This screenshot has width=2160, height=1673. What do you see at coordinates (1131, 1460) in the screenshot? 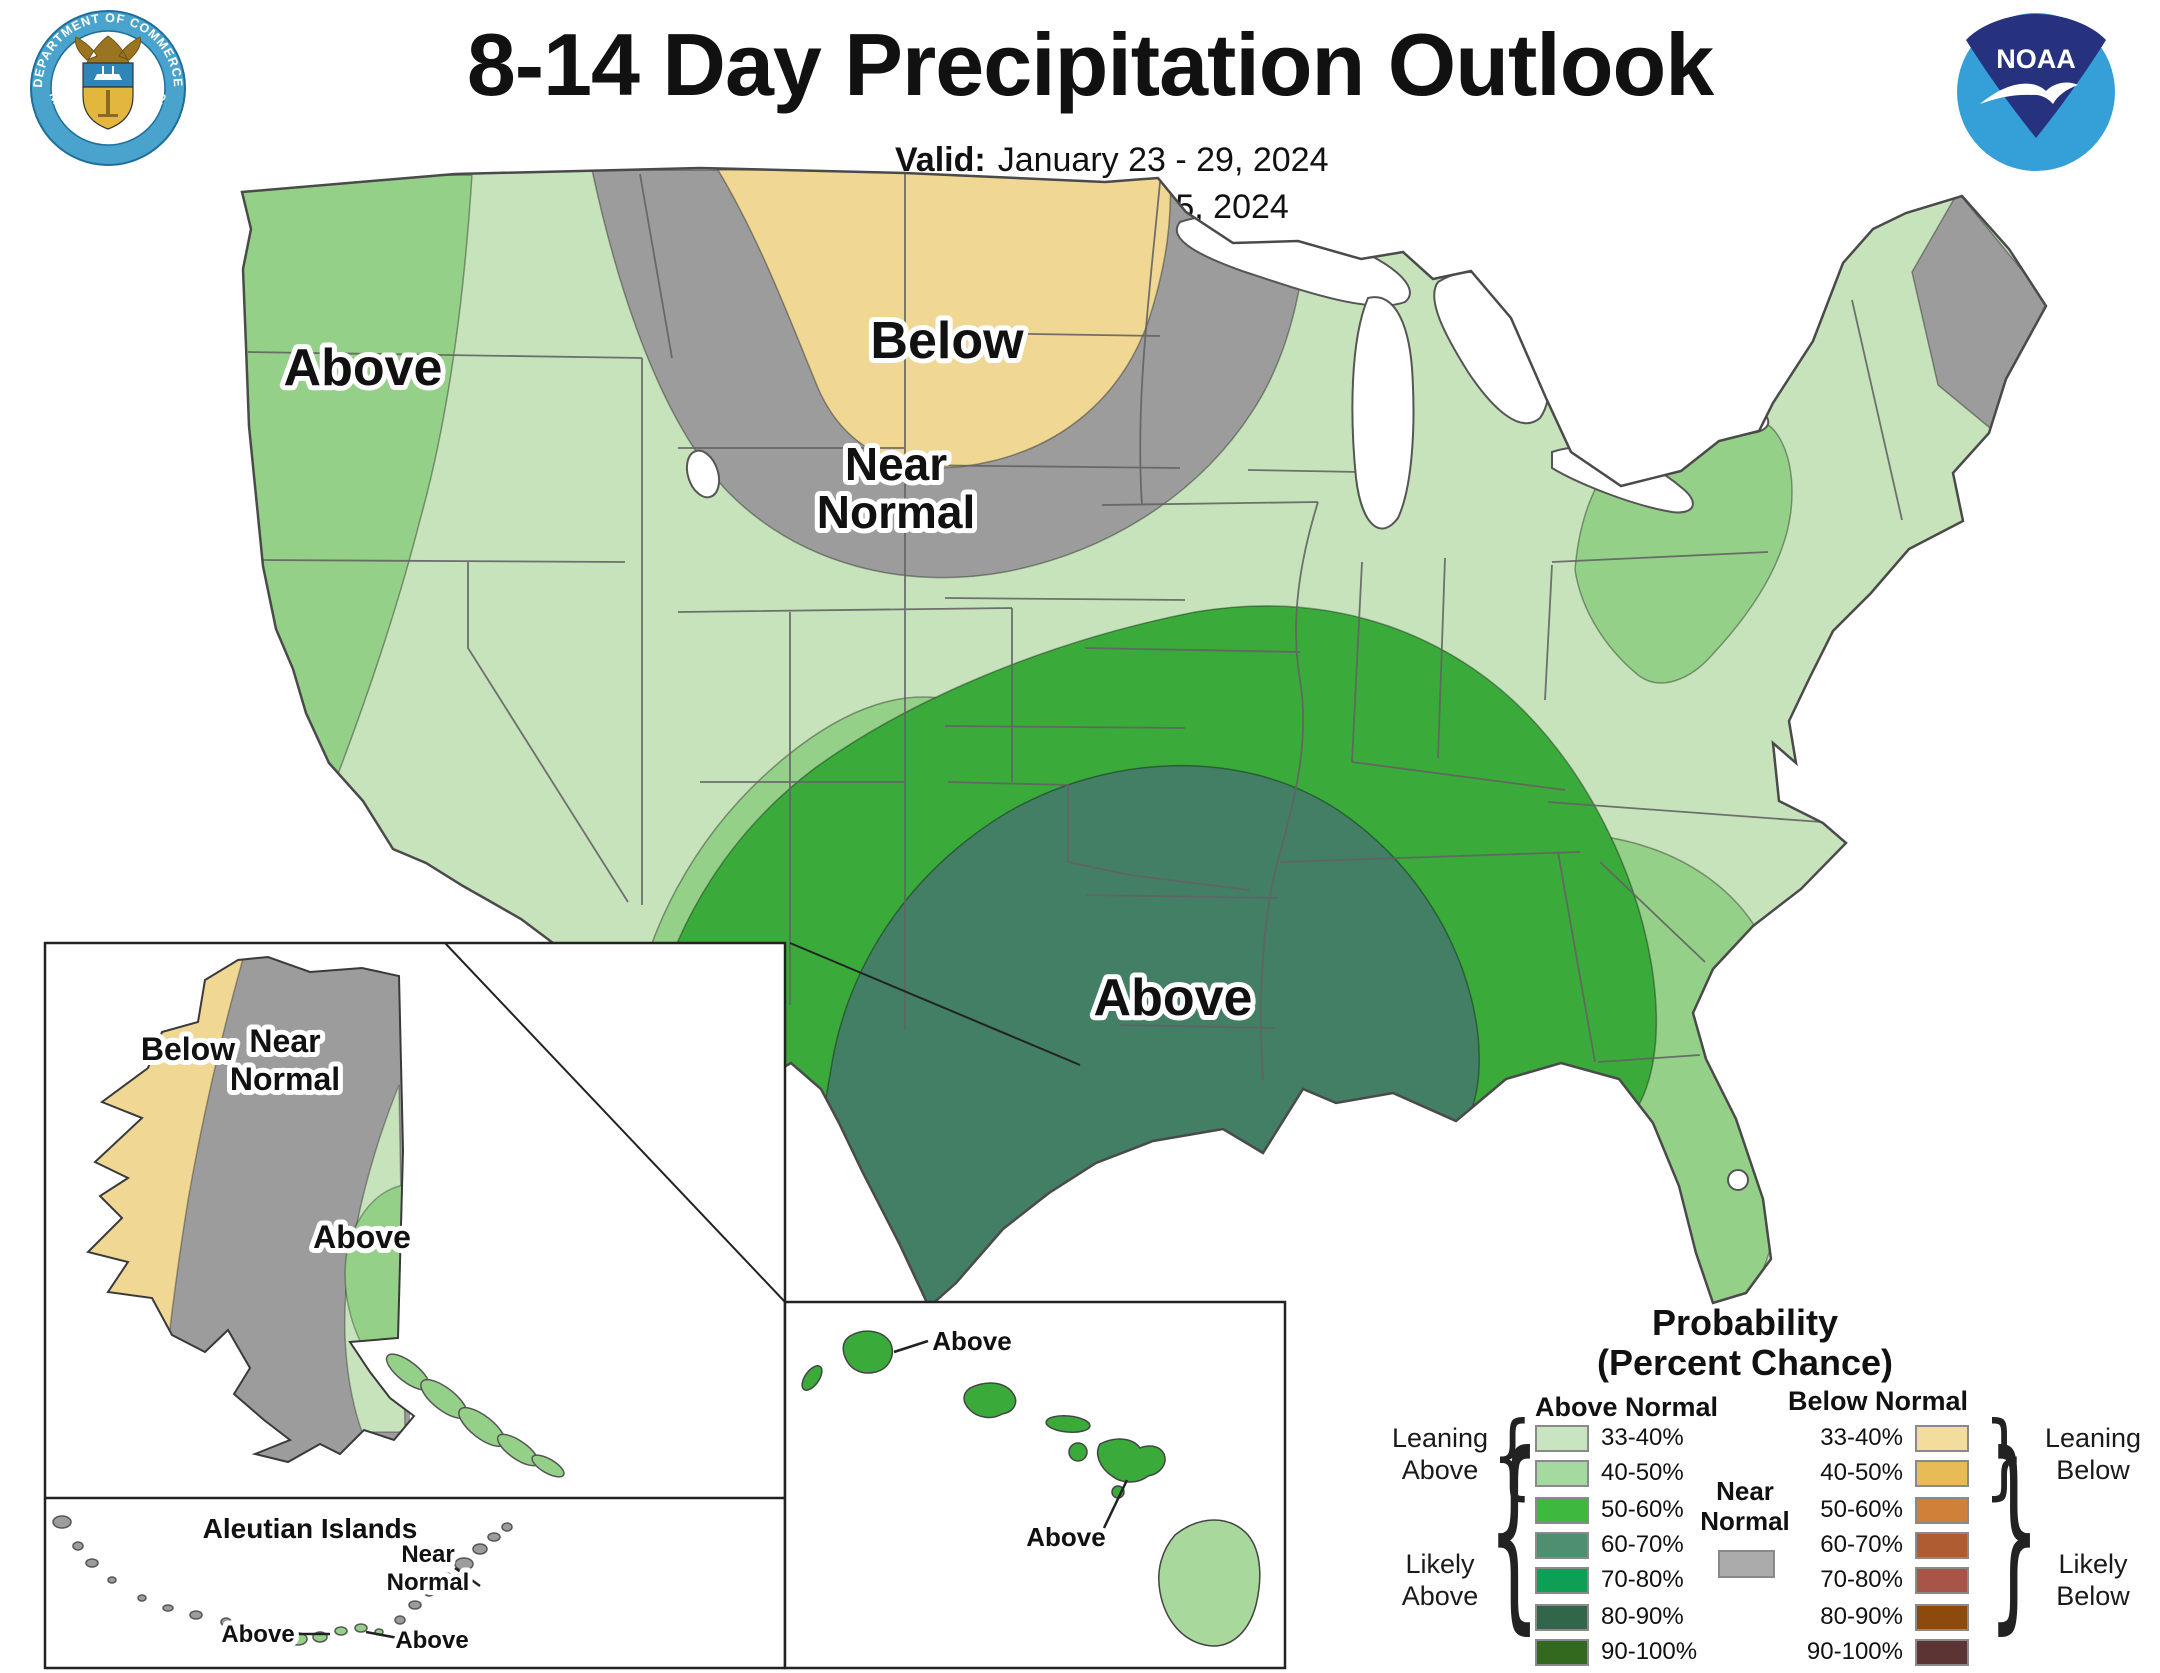
I see `hawaii-maui` at bounding box center [1131, 1460].